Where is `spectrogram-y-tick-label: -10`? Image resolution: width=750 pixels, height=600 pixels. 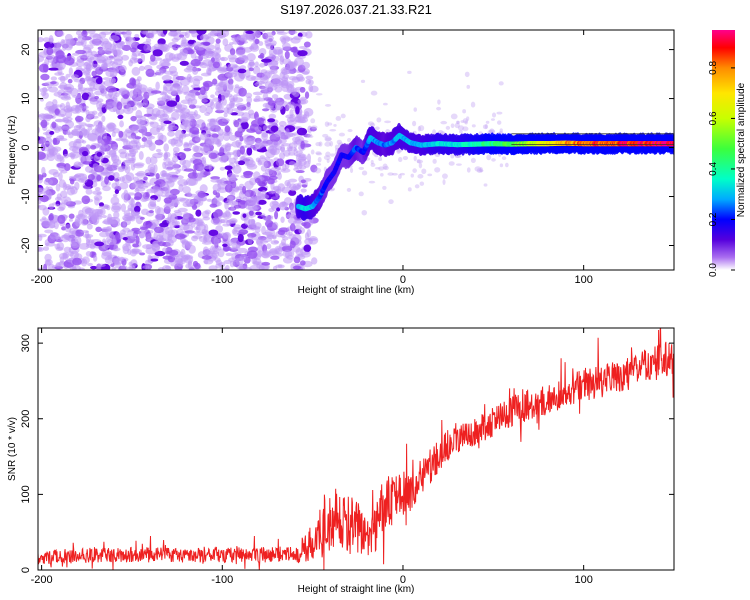 spectrogram-y-tick-label: -10 is located at coordinates (26, 197).